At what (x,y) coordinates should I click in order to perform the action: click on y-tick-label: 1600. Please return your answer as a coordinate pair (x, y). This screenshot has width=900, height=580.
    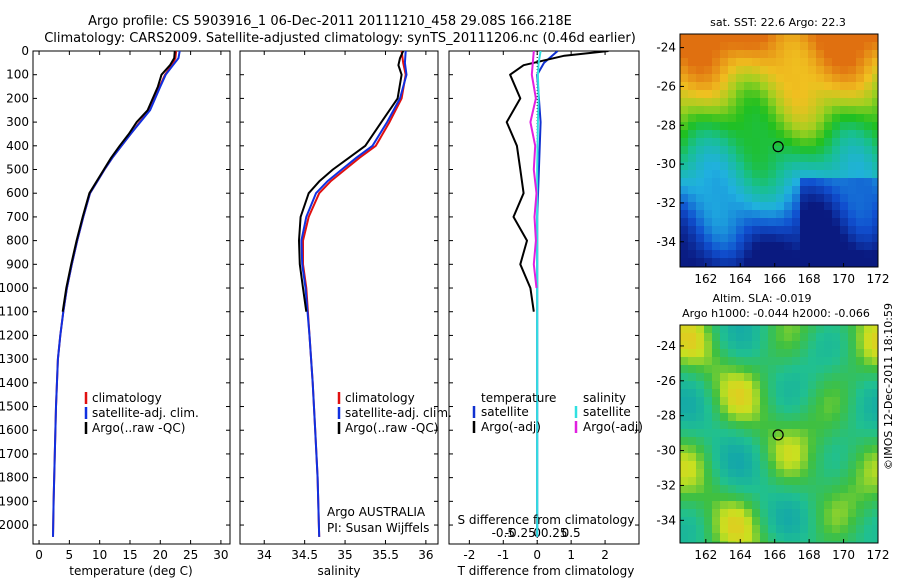
    Looking at the image, I should click on (14, 430).